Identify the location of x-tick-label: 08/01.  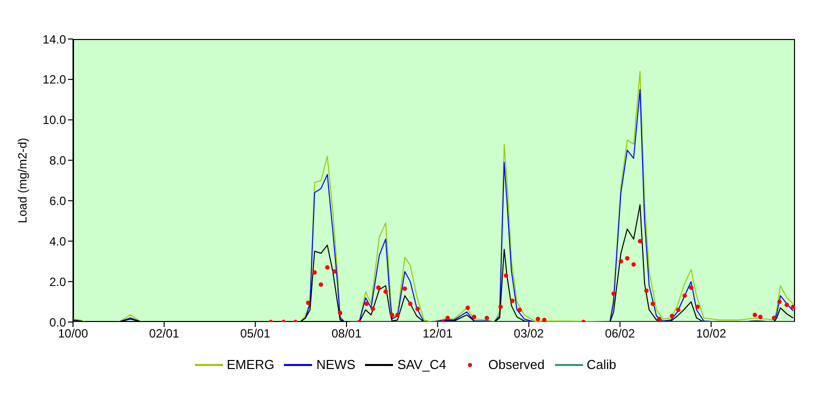
(346, 333).